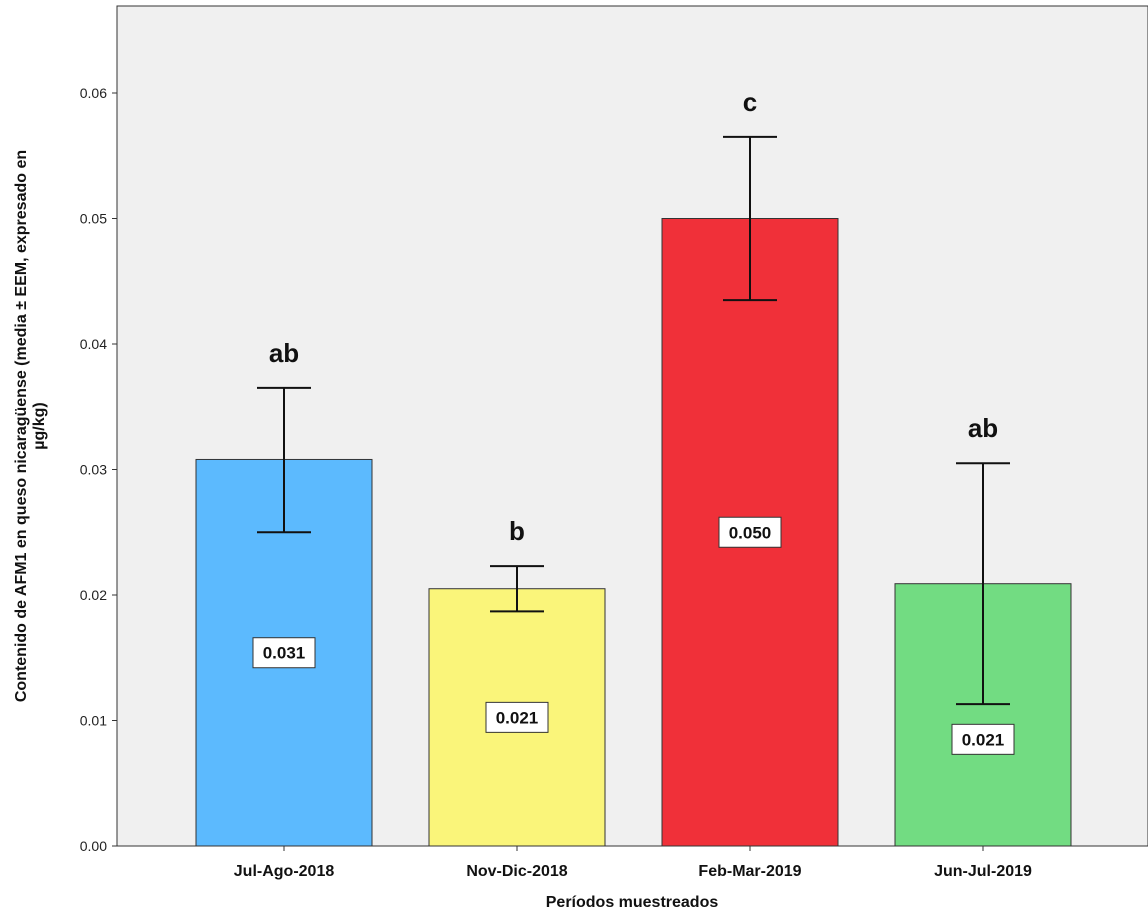  I want to click on value-label: 0.031, so click(284, 653).